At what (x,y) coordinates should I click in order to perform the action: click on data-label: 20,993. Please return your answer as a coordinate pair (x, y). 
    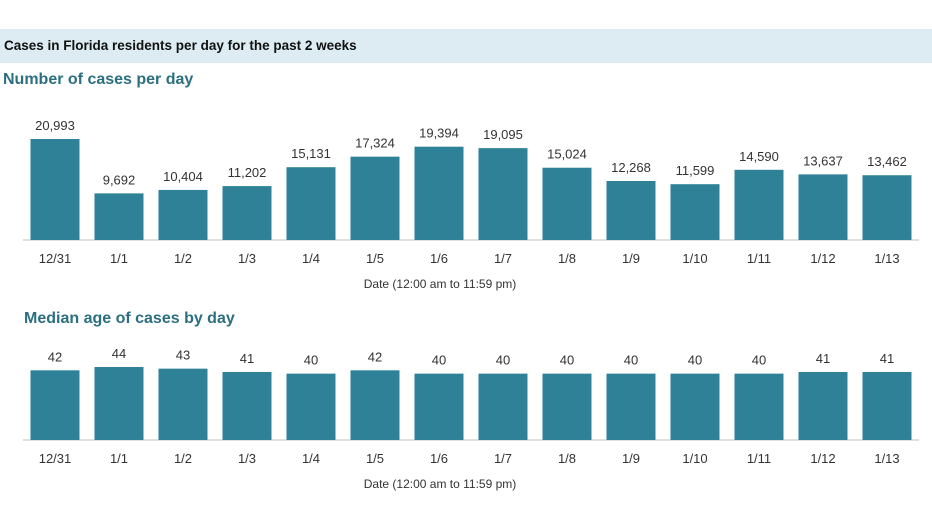
    Looking at the image, I should click on (55, 125).